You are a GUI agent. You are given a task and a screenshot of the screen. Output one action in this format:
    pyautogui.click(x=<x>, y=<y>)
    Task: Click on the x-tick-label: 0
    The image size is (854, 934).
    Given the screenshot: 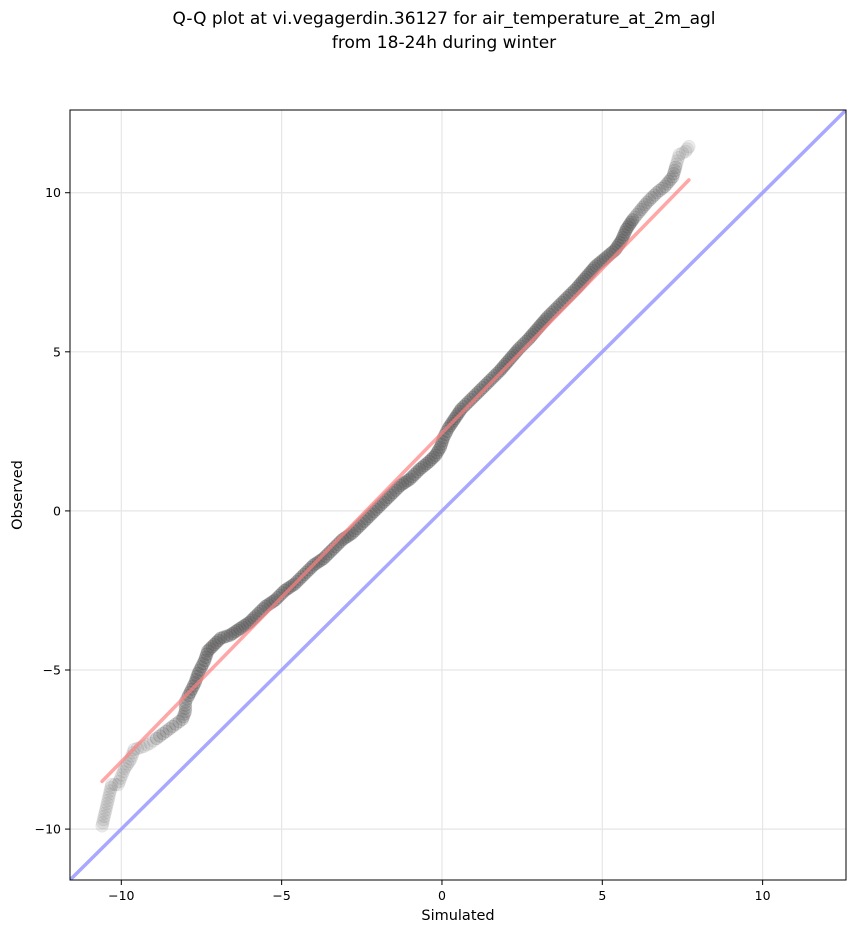 What is the action you would take?
    pyautogui.click(x=442, y=895)
    